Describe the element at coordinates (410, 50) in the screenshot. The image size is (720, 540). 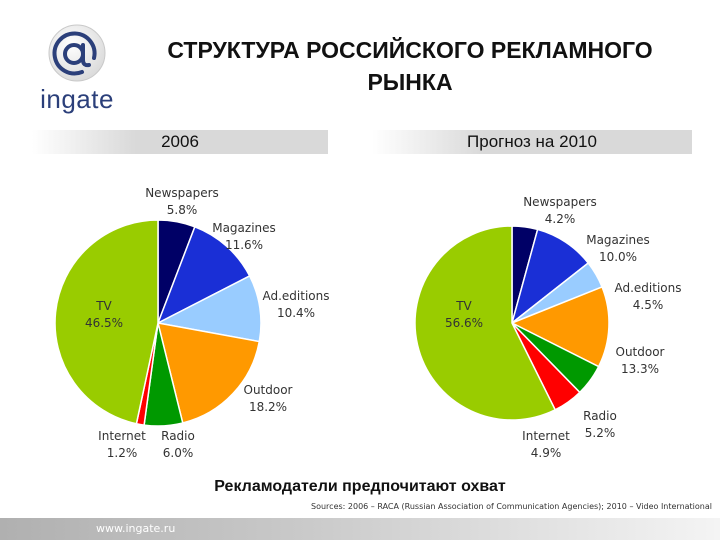
I see `title-line-1: СТРУКТУРА РОССИЙСКОГО РЕКЛАМНОГО` at that location.